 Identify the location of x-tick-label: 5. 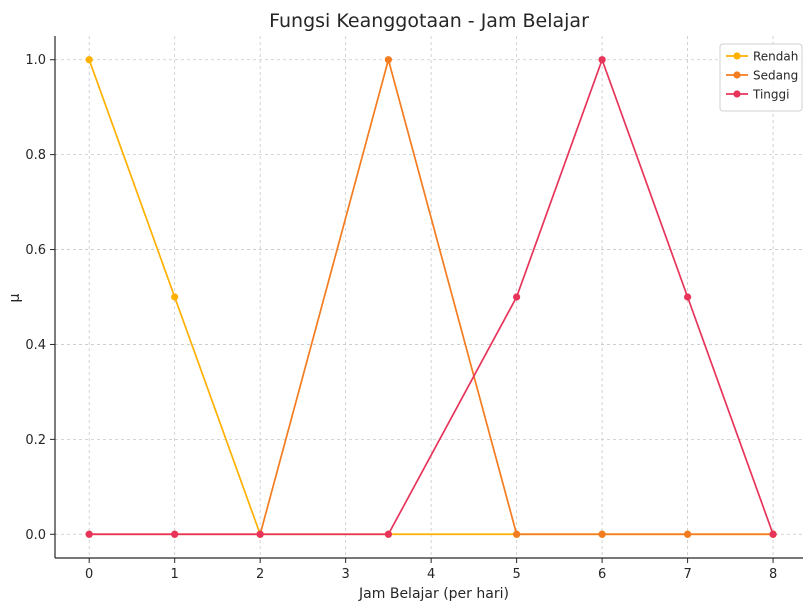
(516, 574).